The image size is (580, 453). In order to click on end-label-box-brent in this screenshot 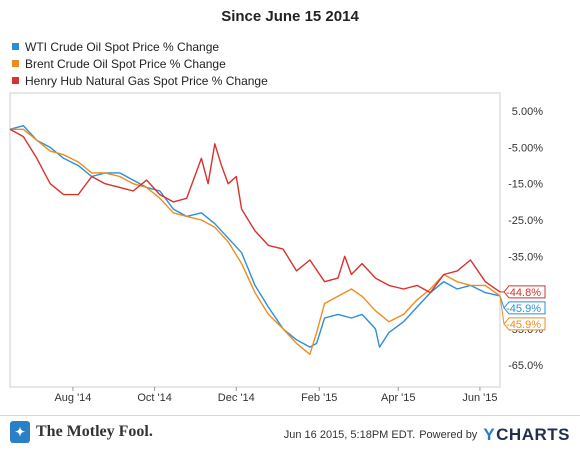, I will do `click(524, 324)`.